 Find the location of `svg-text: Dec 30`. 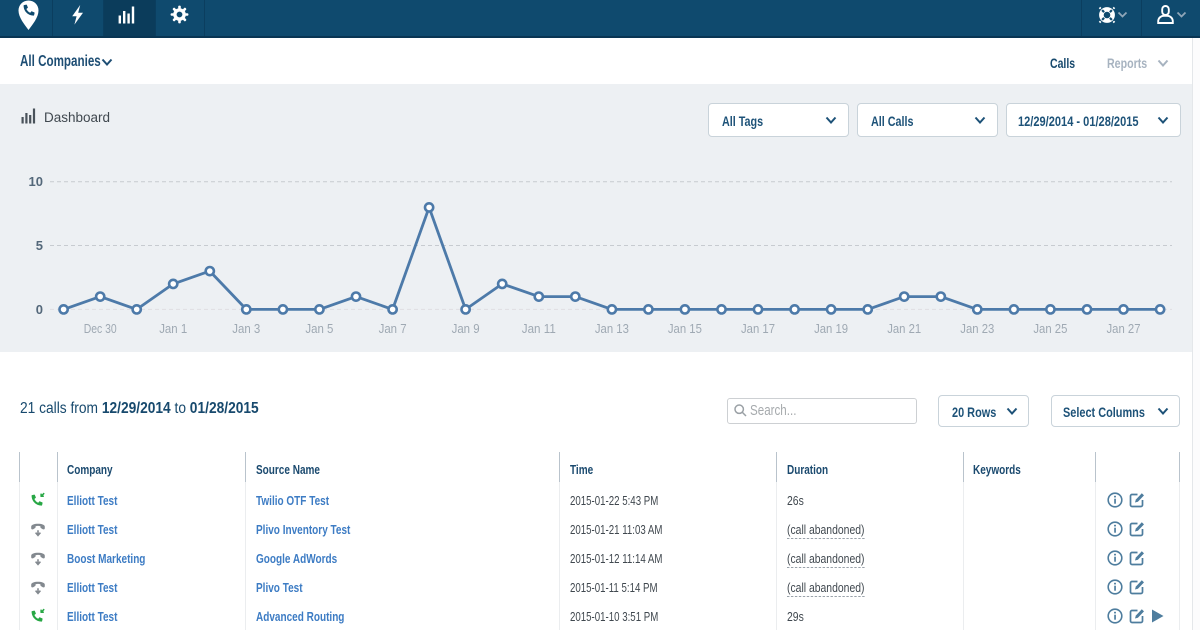

svg-text: Dec 30 is located at coordinates (100, 328).